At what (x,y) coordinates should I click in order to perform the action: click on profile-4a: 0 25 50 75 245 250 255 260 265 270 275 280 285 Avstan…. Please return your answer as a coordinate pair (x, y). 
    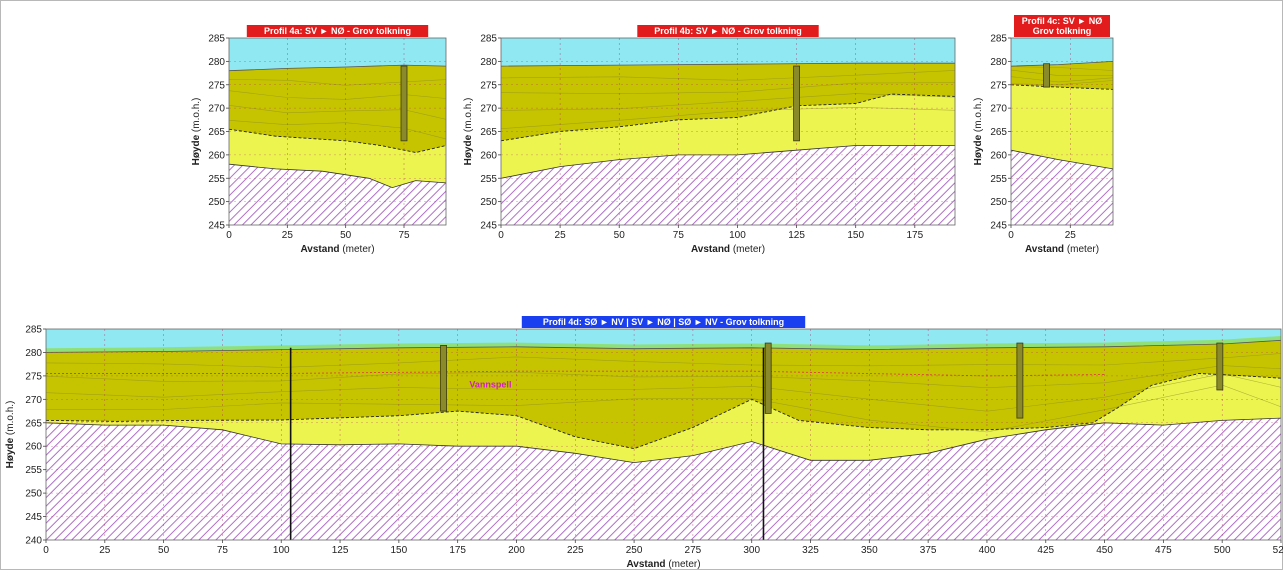
    Looking at the image, I should click on (319, 140).